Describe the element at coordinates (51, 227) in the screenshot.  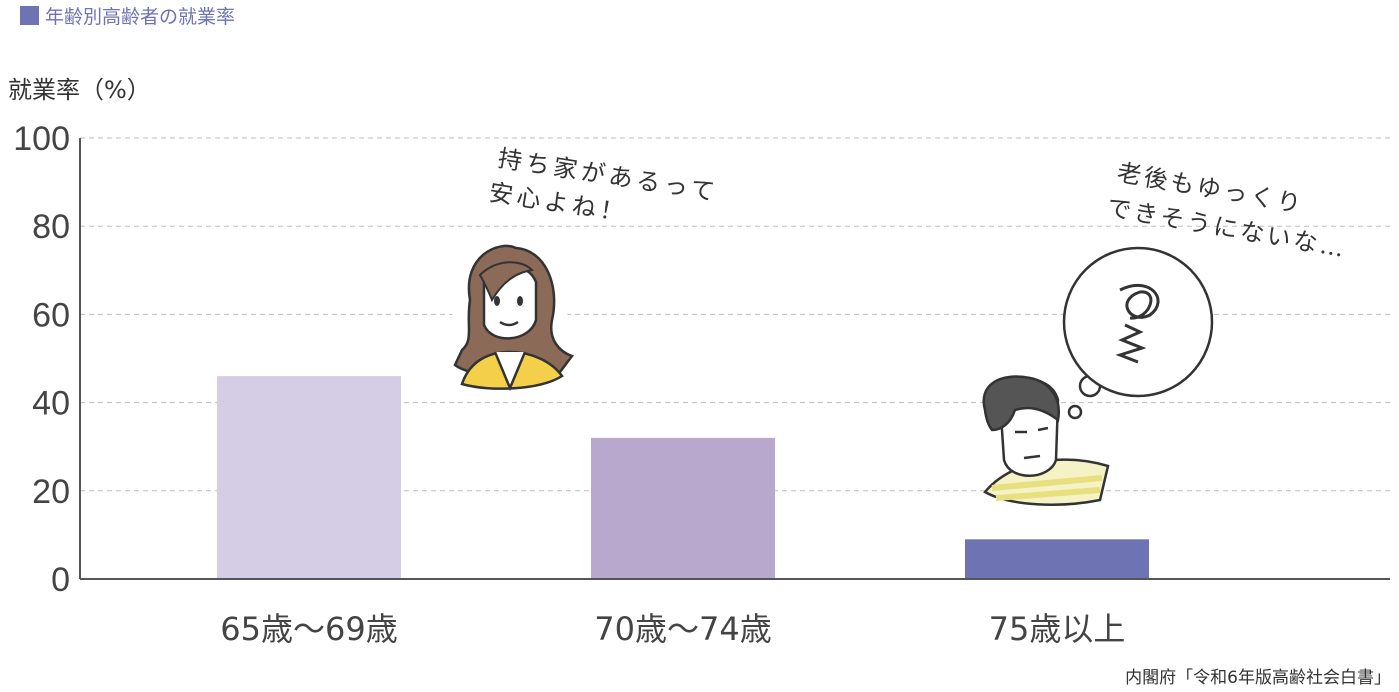
I see `y-tick-80: 80` at that location.